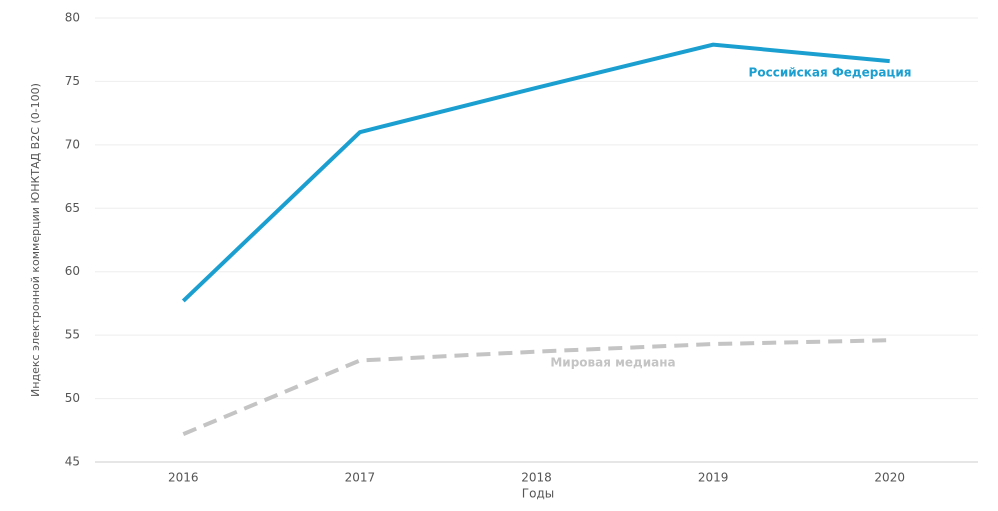 This screenshot has width=998, height=511. I want to click on x-tick-label: 2016, so click(183, 478).